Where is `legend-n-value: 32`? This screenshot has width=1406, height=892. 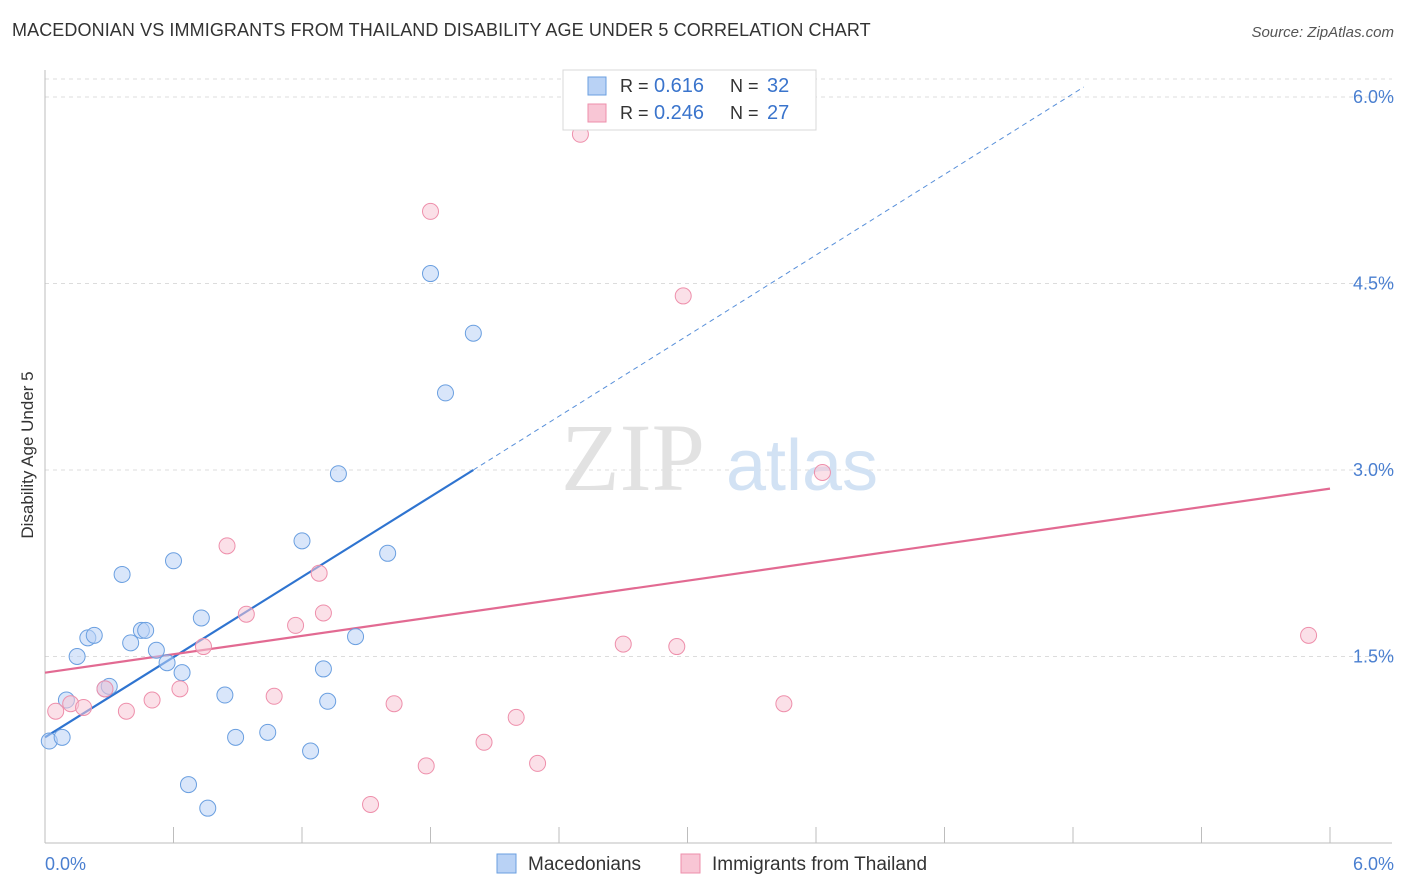
legend-n-value: 32 is located at coordinates (778, 86).